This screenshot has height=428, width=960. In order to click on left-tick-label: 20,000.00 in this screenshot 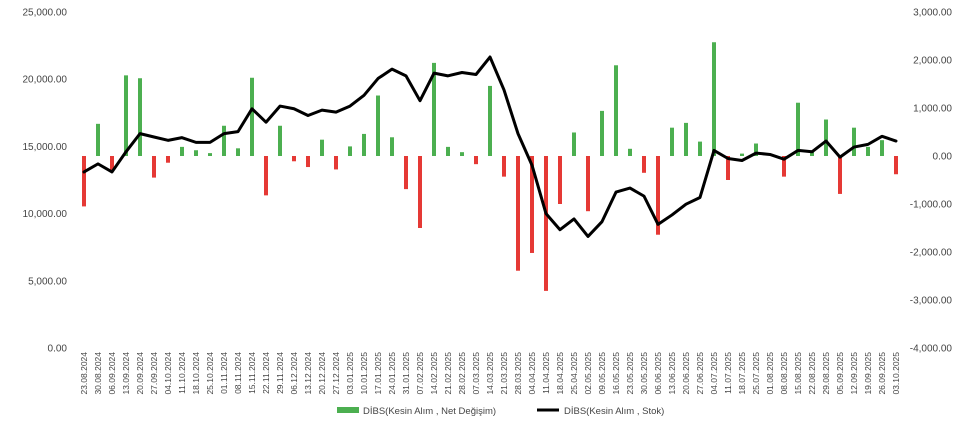, I will do `click(45, 80)`.